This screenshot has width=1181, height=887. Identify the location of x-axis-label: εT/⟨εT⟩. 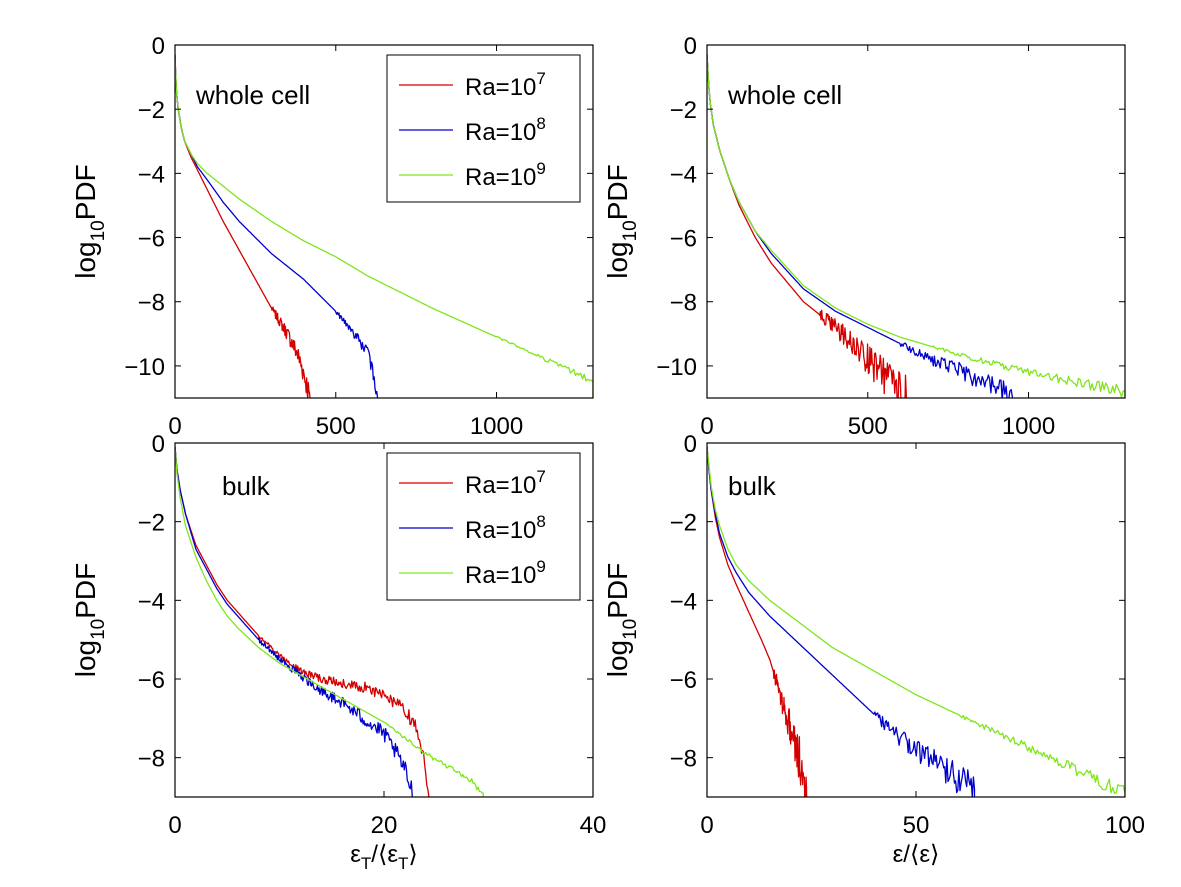
(384, 857).